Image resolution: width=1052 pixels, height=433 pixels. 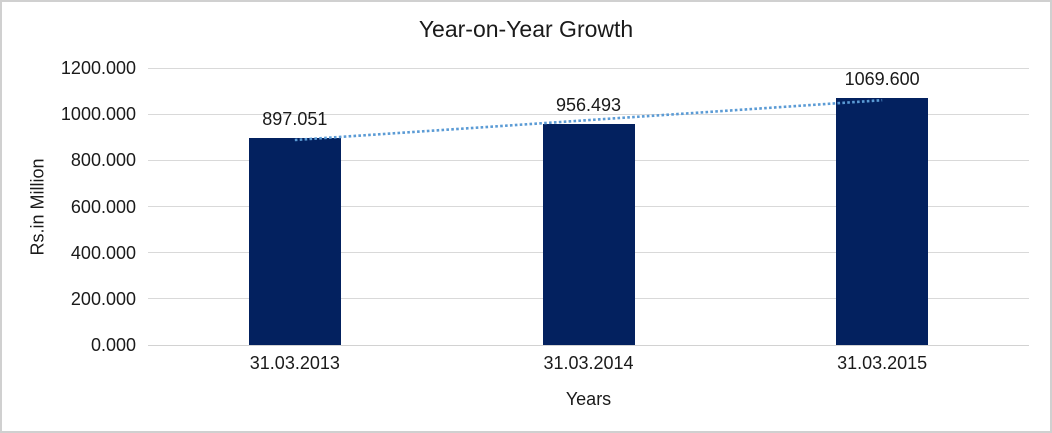 I want to click on y-tick-label: 800.000, so click(x=103, y=160).